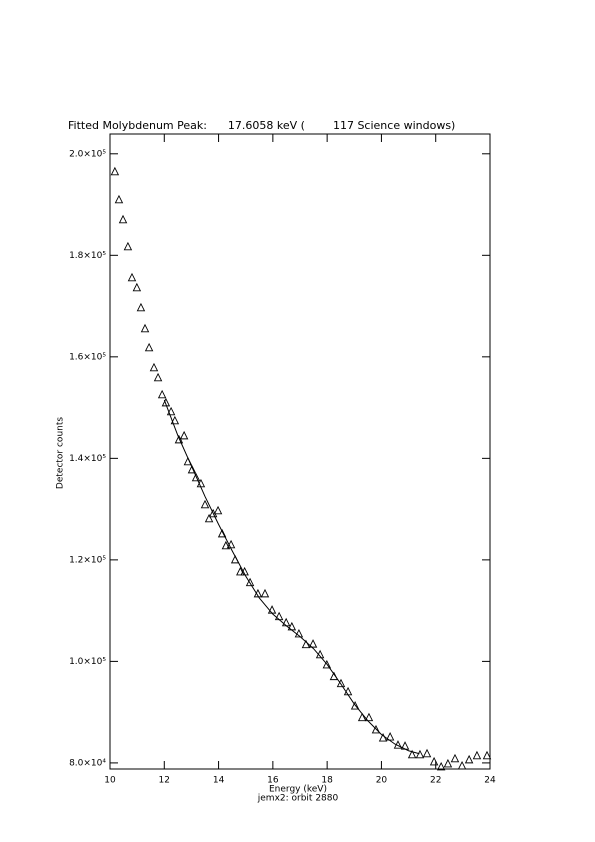 The image size is (595, 842). What do you see at coordinates (61, 453) in the screenshot?
I see `y-axis-label: Detector counts` at bounding box center [61, 453].